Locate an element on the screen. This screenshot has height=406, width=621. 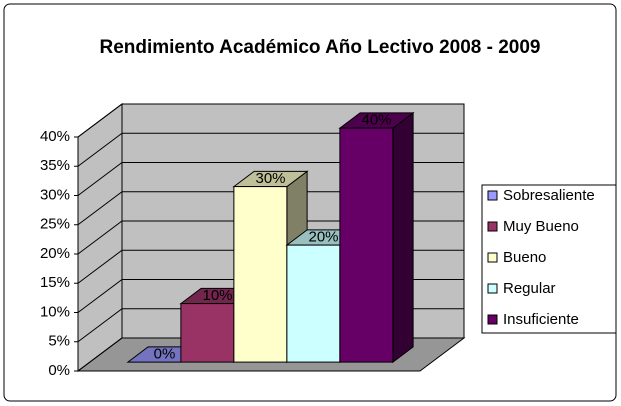
legend is located at coordinates (549, 259).